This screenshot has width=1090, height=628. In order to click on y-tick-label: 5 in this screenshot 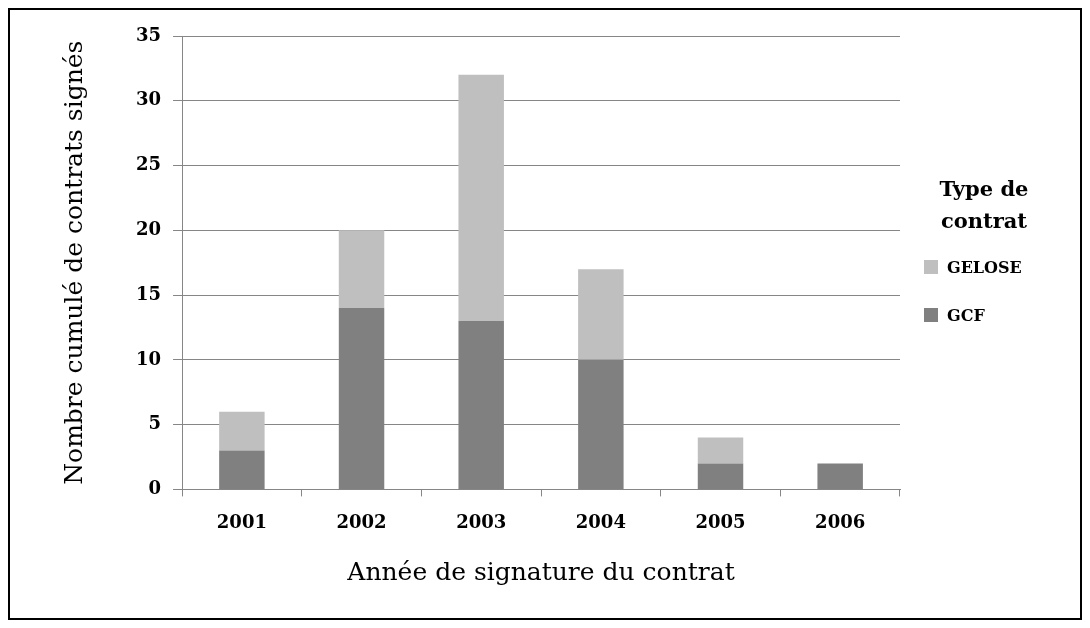, I will do `click(155, 423)`.